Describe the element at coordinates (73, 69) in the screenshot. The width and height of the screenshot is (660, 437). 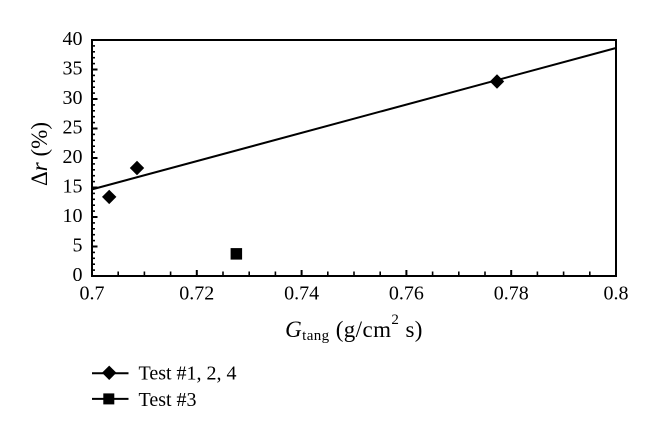
I see `svg-text: 35` at that location.